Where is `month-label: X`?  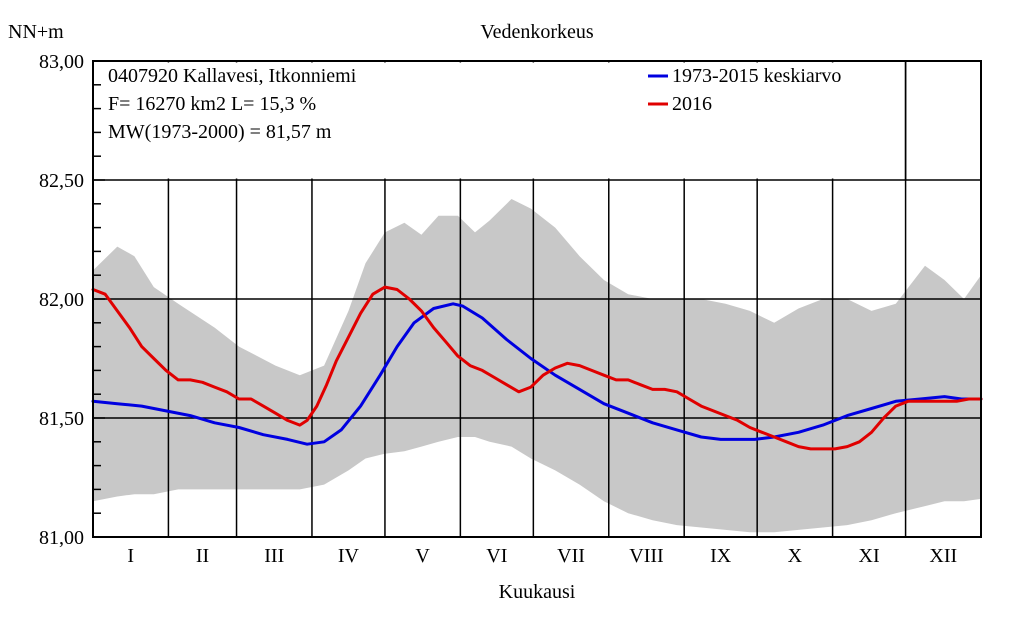
month-label: X is located at coordinates (795, 556).